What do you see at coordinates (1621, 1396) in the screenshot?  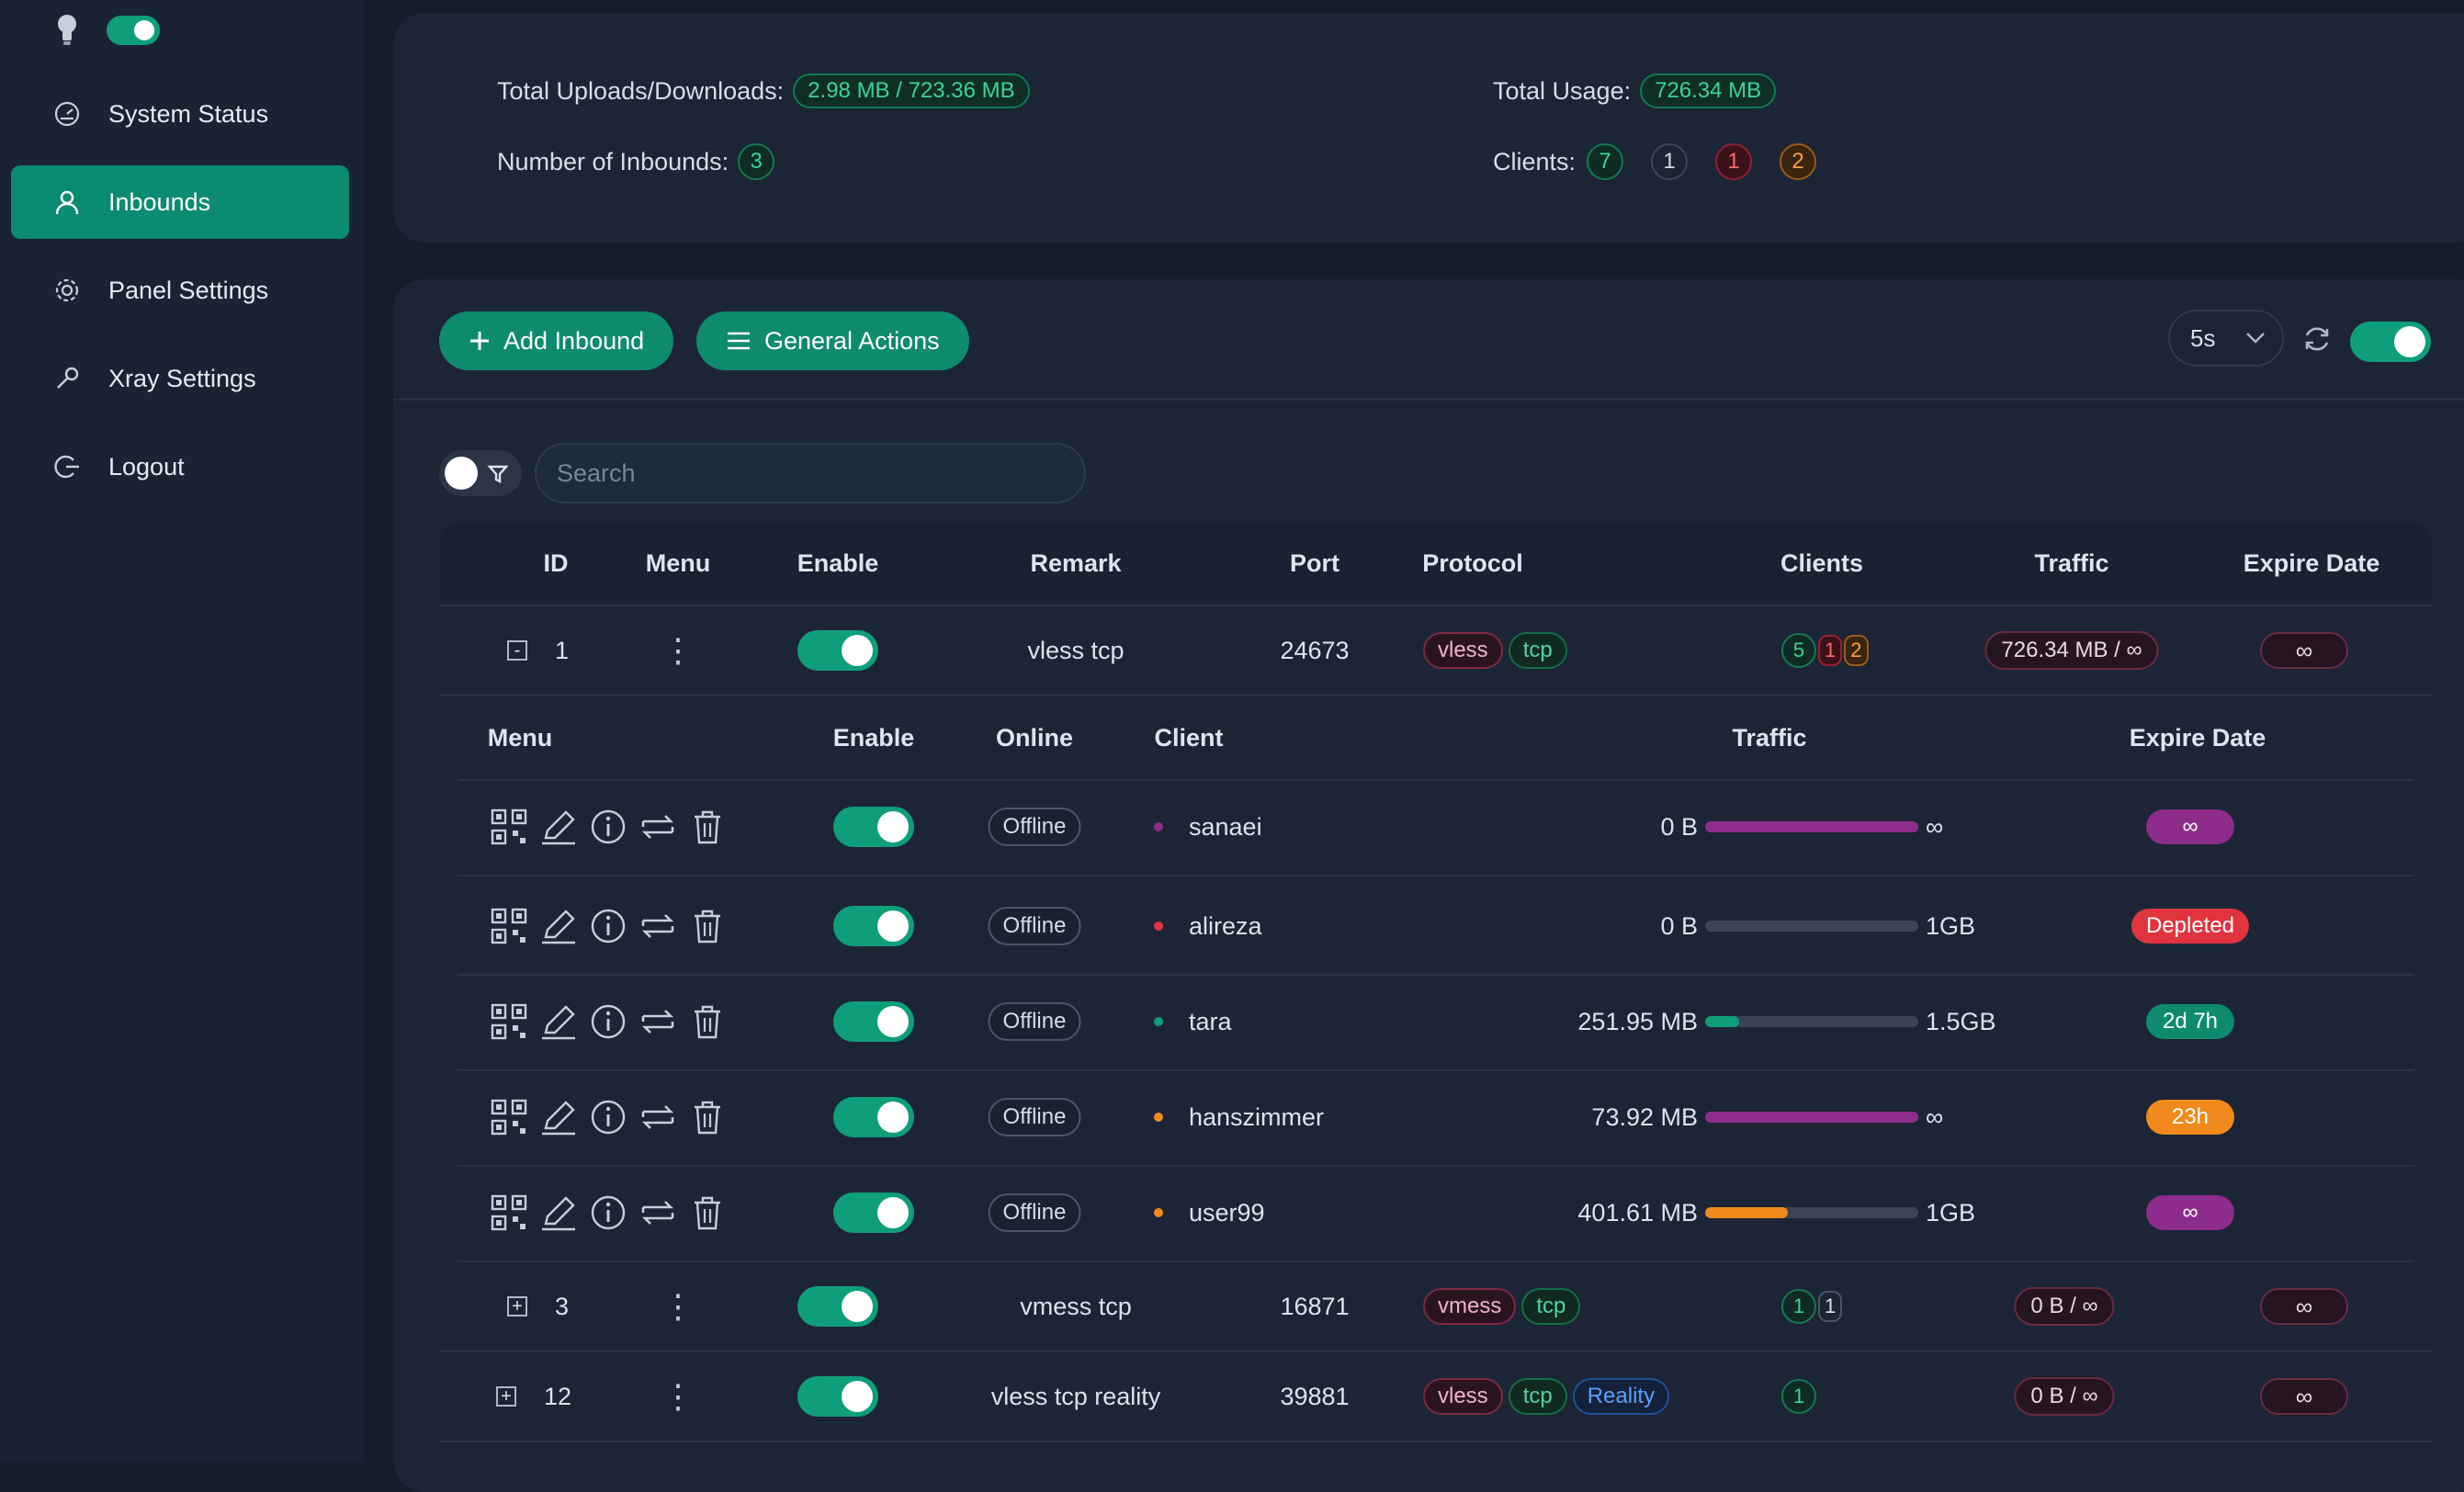 I see `security-tag: Reality` at bounding box center [1621, 1396].